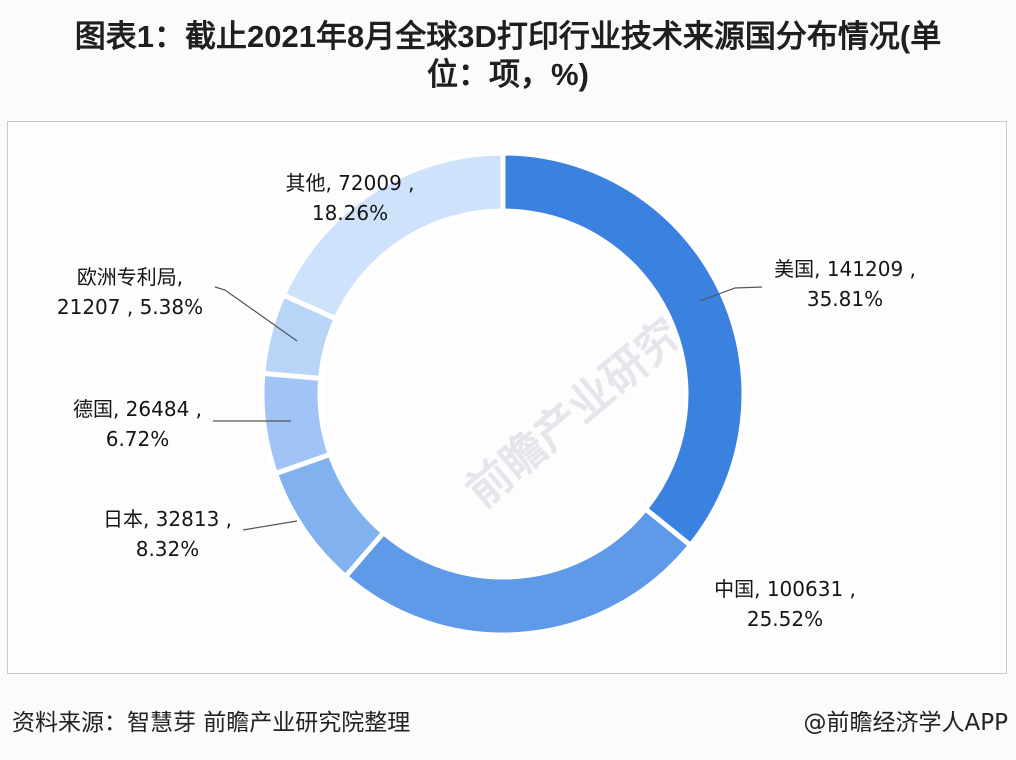 The image size is (1016, 760). What do you see at coordinates (845, 269) in the screenshot?
I see `data-label-us-value: 美国, 141209 ,` at bounding box center [845, 269].